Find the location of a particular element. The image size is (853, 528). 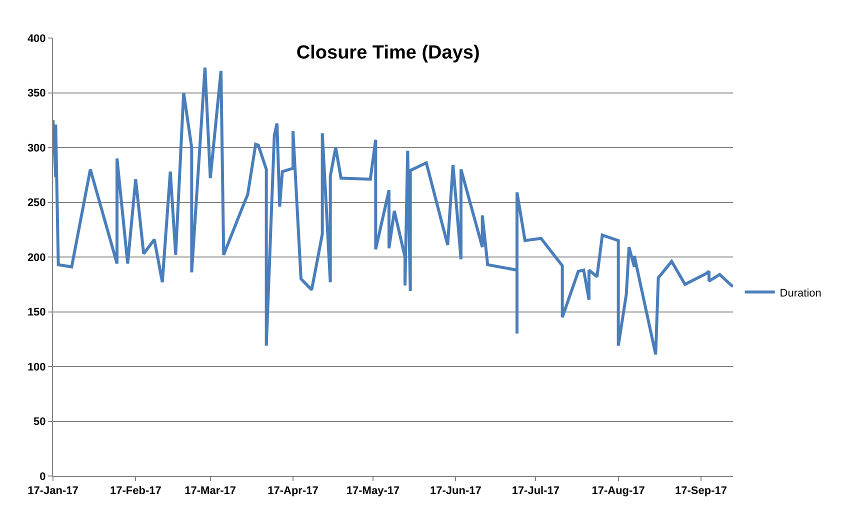

y-tick-label: 300 is located at coordinates (36, 148).